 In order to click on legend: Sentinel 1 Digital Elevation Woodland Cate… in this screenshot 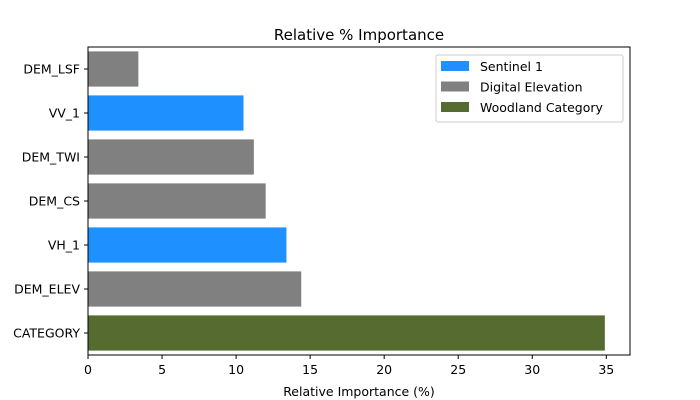, I will do `click(529, 88)`.